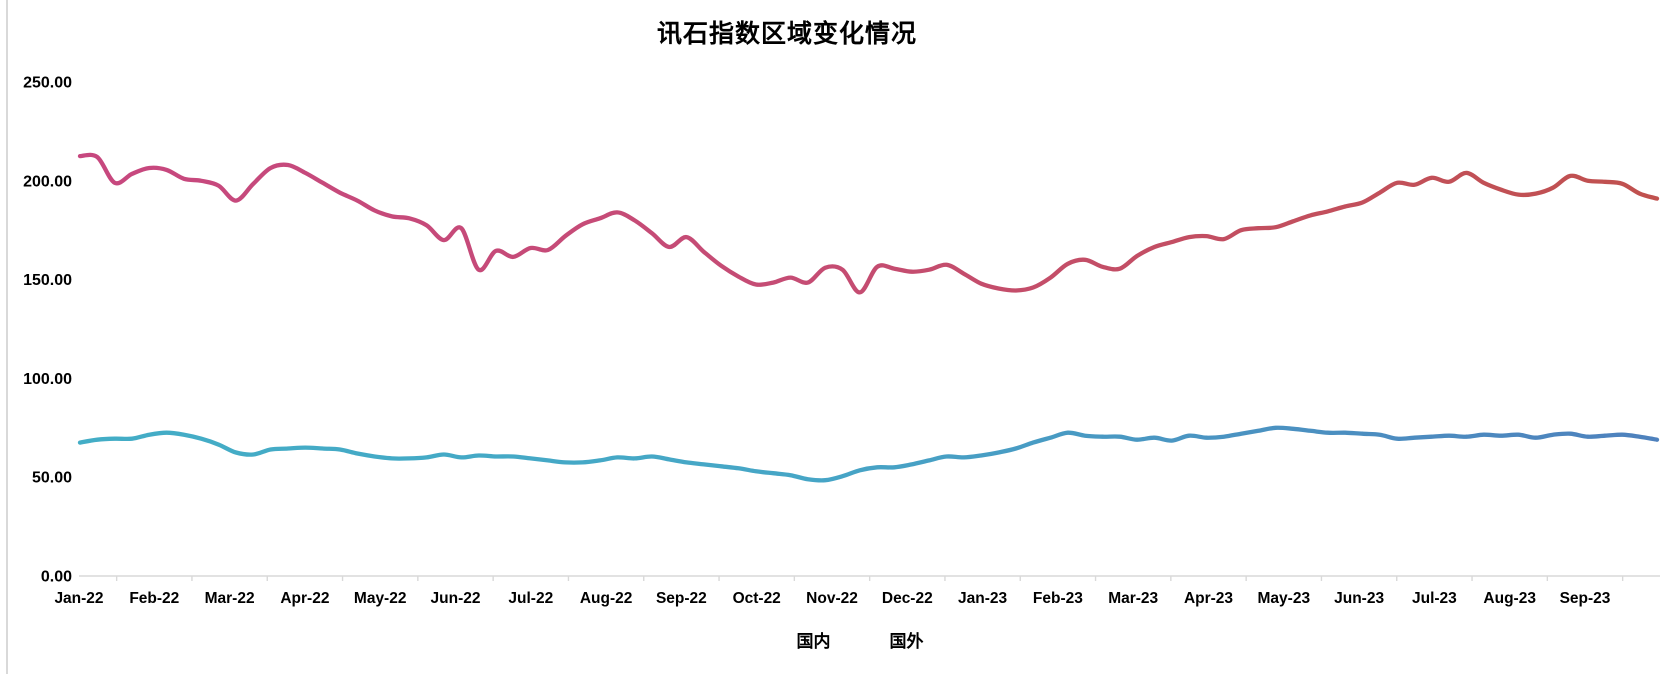 The height and width of the screenshot is (674, 1667). I want to click on y-axis-label: 150.00, so click(47, 280).